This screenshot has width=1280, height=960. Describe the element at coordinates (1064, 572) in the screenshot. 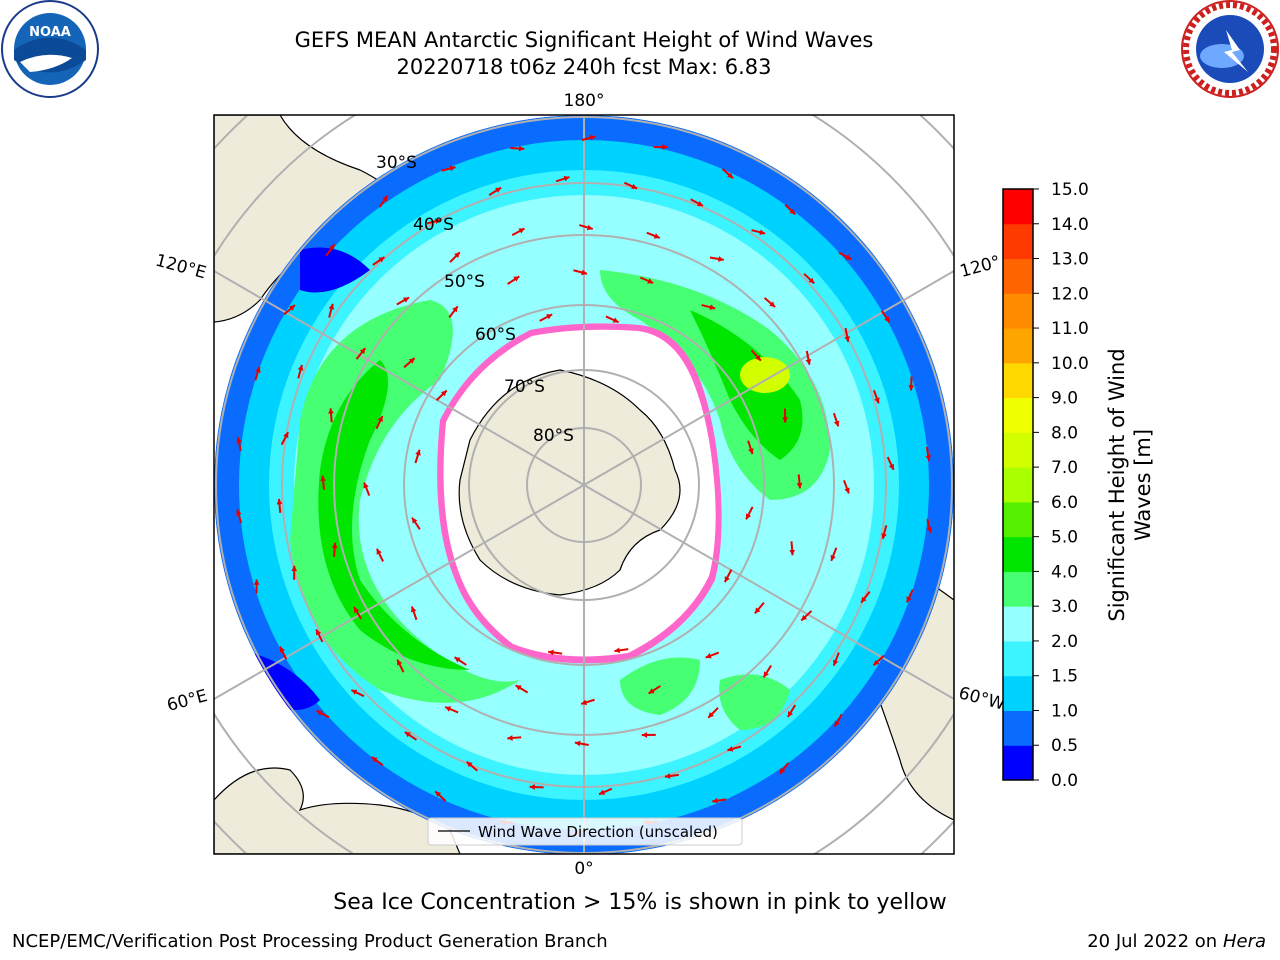

I see `colorbar-tick-label: 4.0` at that location.